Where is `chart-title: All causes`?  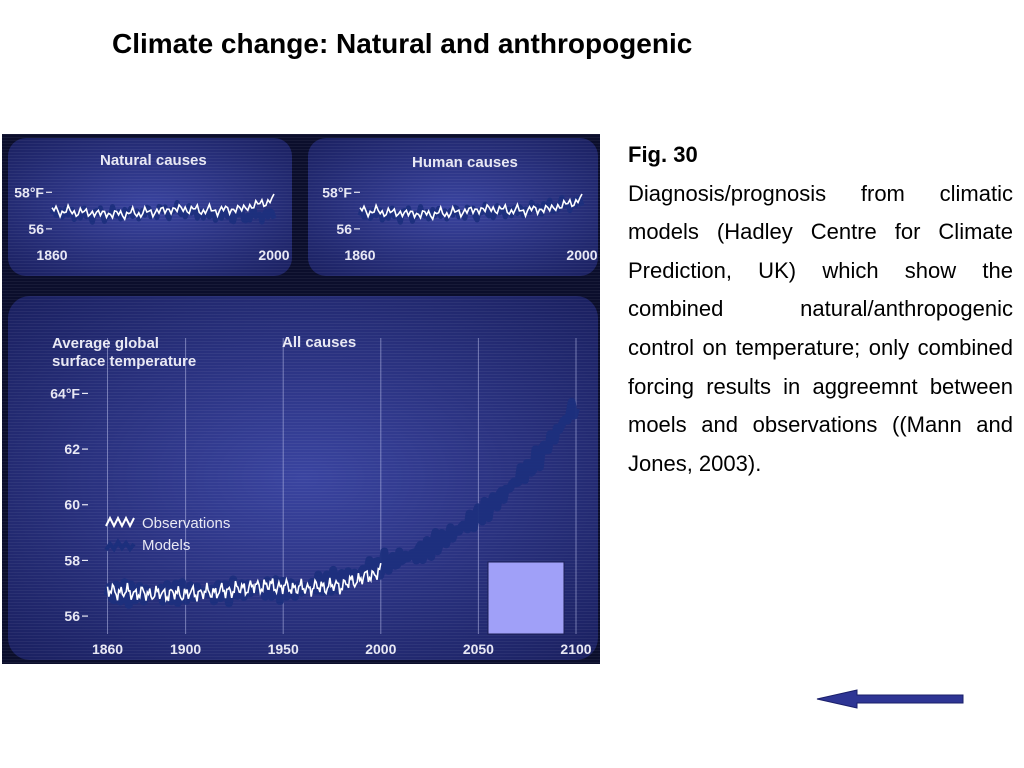
chart-title: All causes is located at coordinates (319, 342).